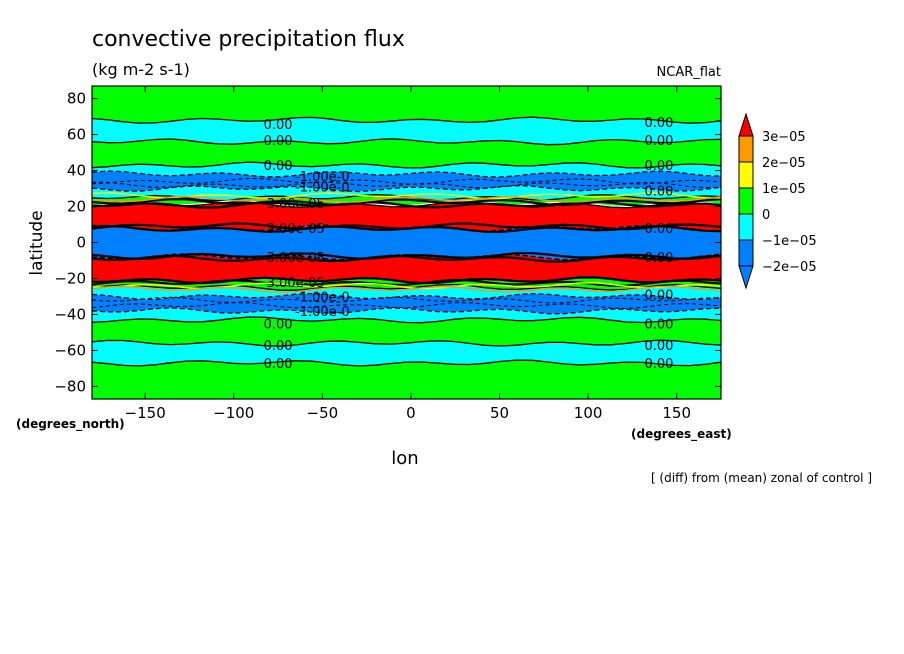 This screenshot has width=904, height=654. I want to click on footnote: [ (diff) from (mean) zonal of control ], so click(761, 478).